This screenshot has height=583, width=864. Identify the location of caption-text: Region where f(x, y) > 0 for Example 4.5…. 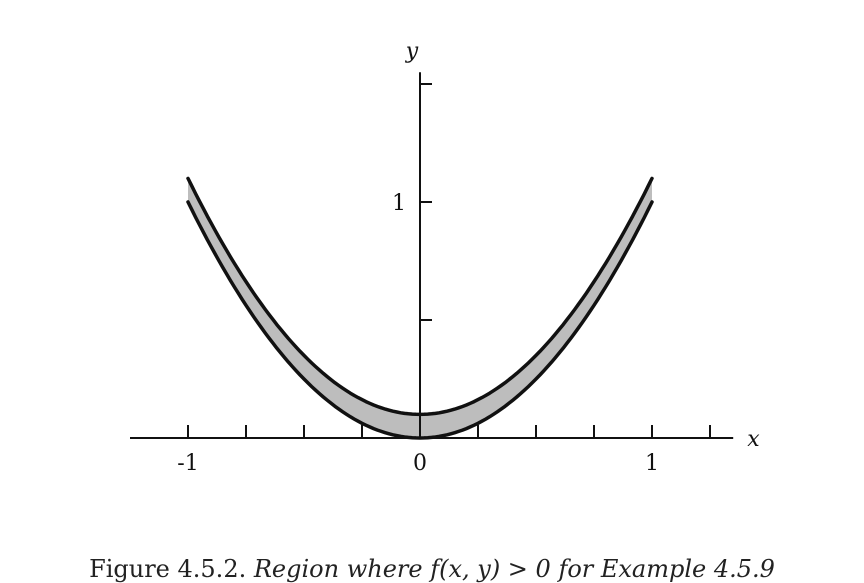
(514, 569).